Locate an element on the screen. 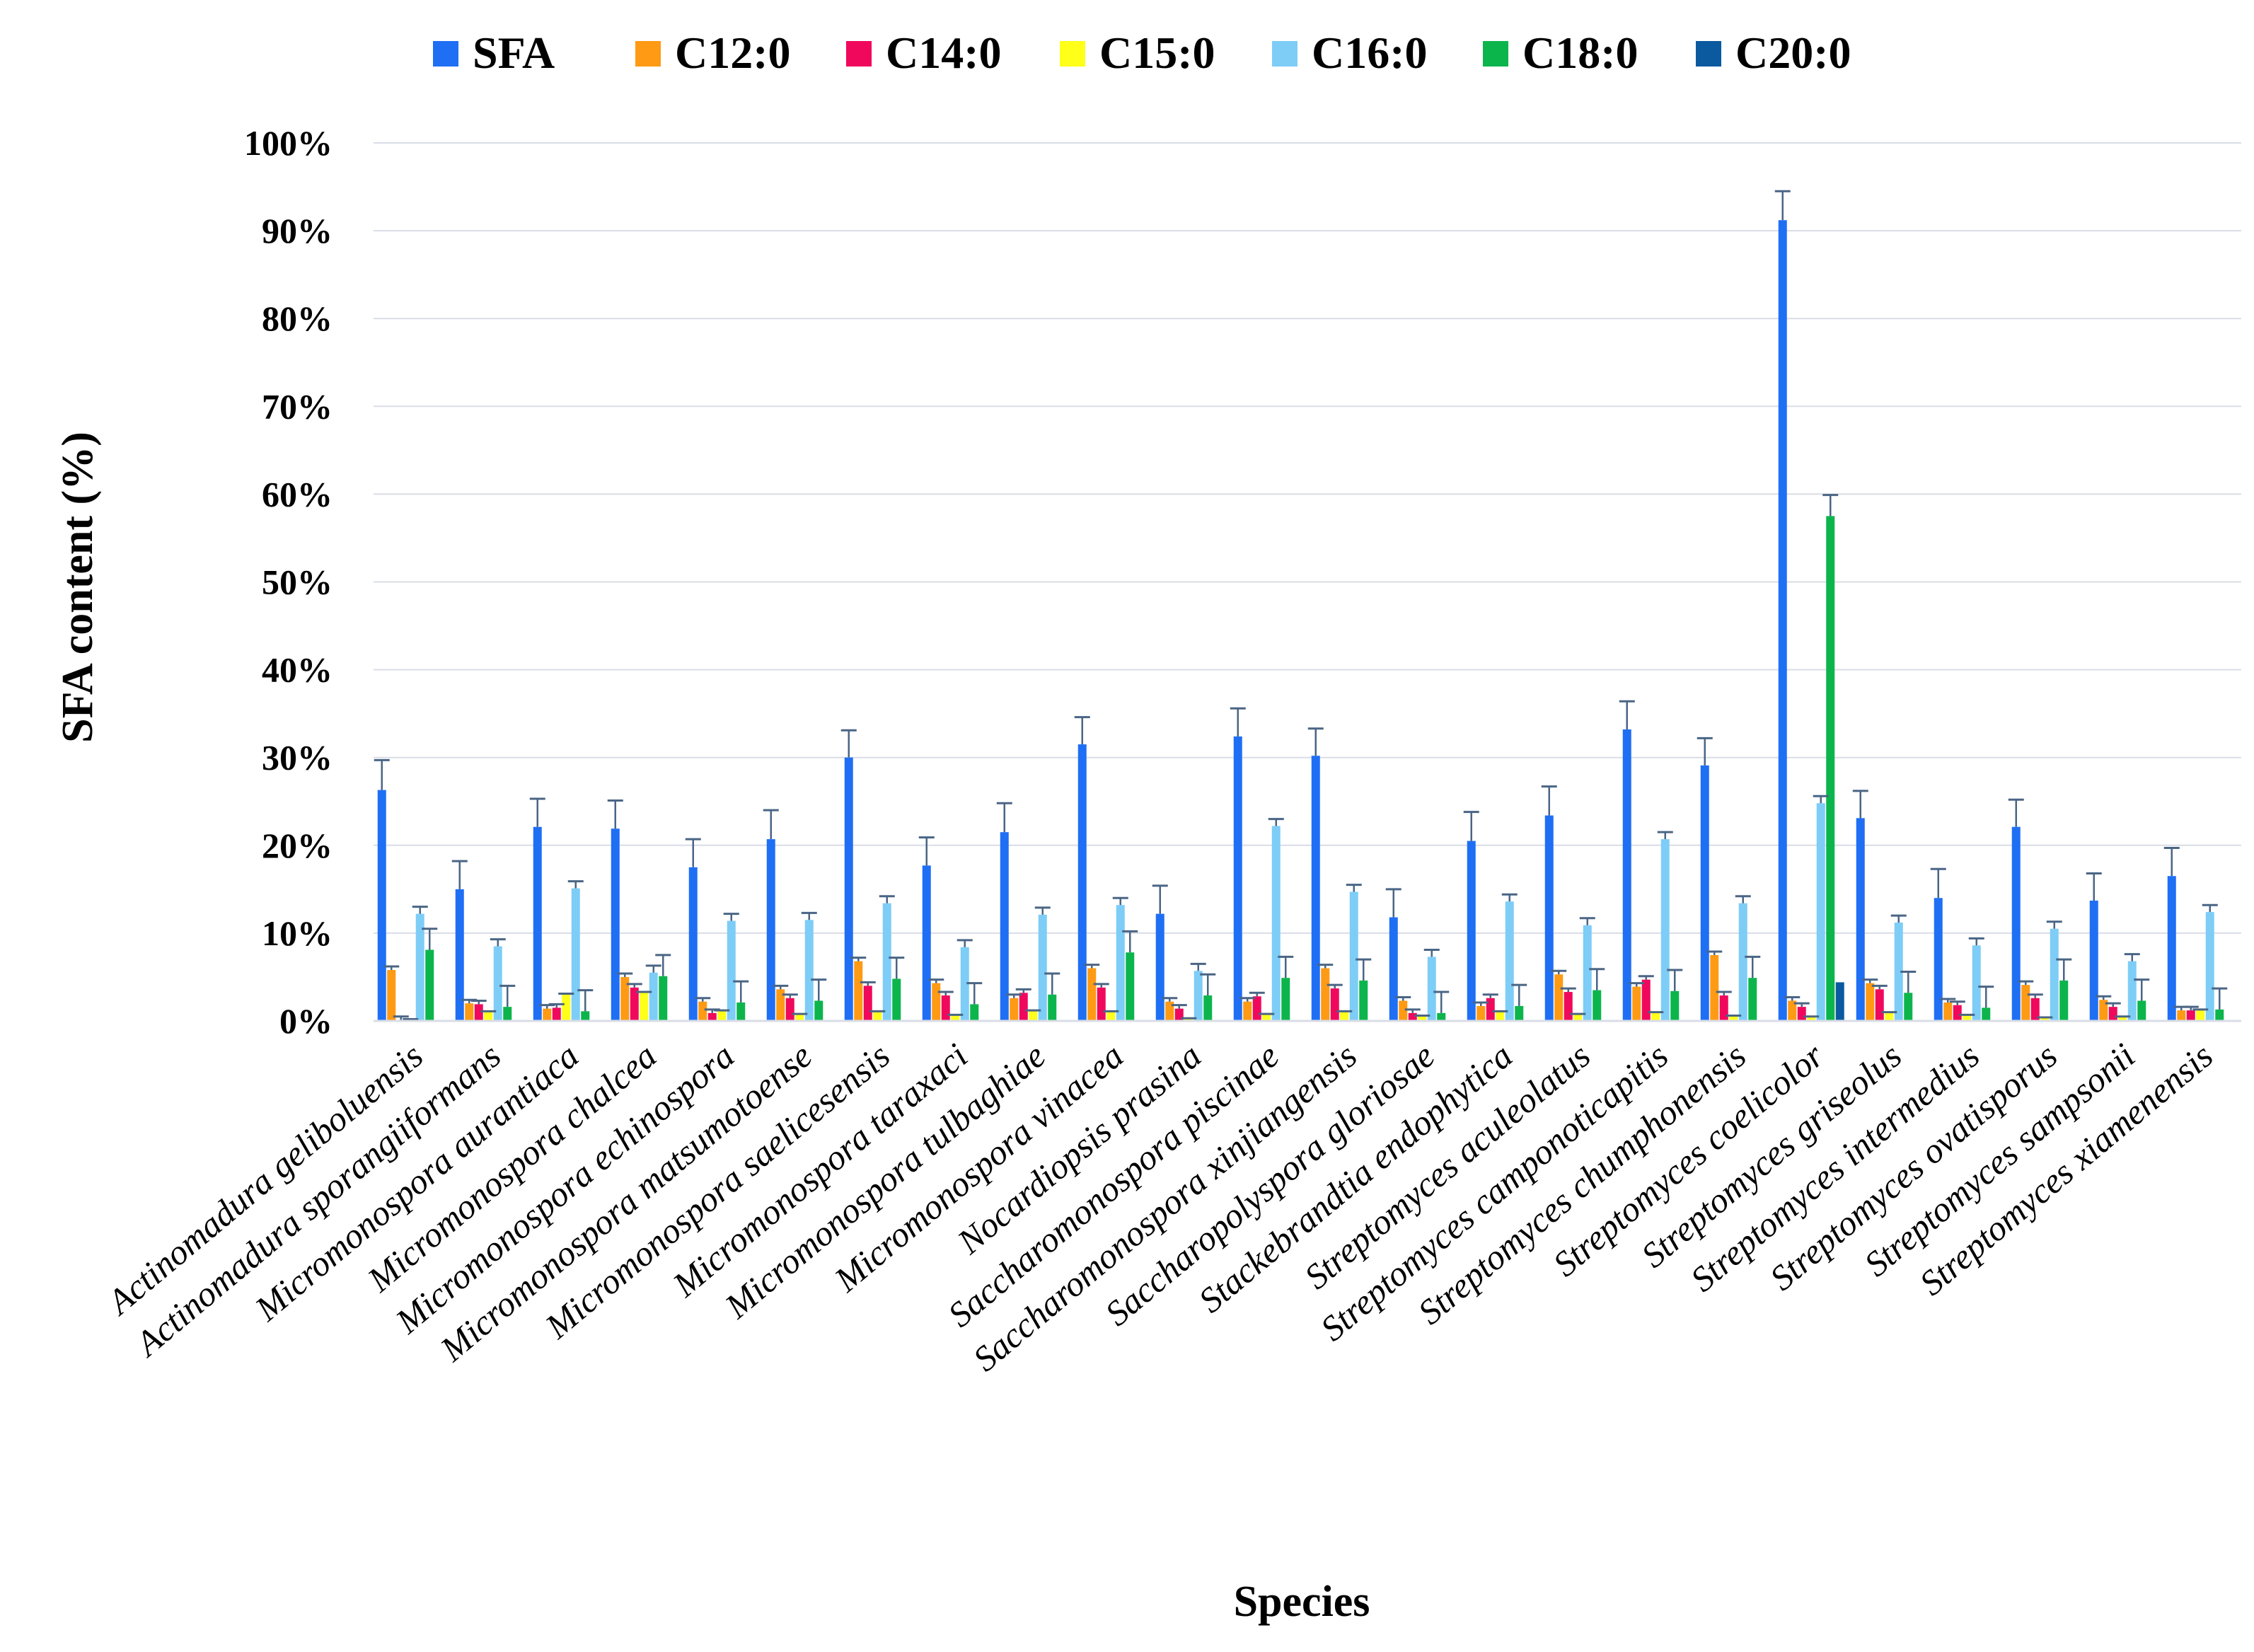 Image resolution: width=2254 pixels, height=1652 pixels. legend-label: C16:0 is located at coordinates (1370, 53).